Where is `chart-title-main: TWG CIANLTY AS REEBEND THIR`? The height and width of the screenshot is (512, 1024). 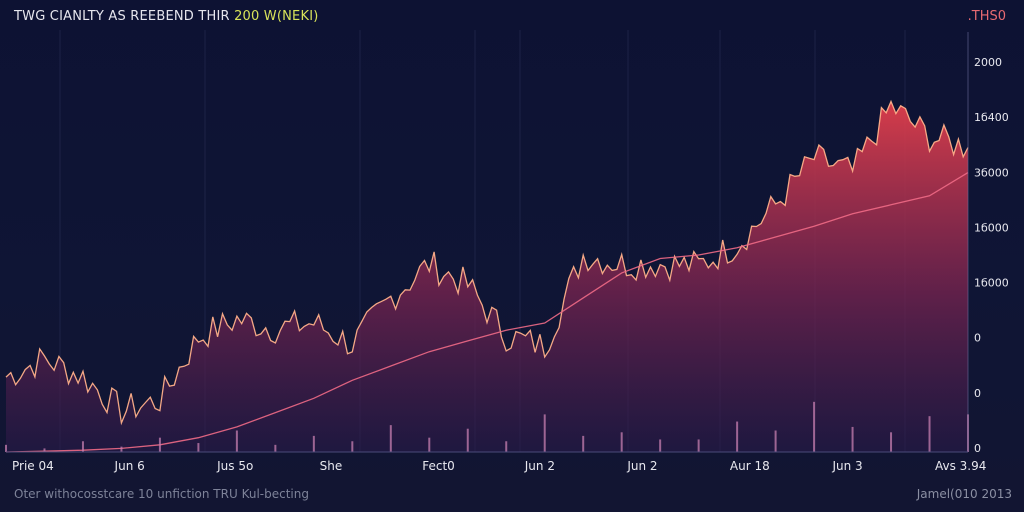
chart-title-main: TWG CIANLTY AS REEBEND THIR is located at coordinates (122, 16).